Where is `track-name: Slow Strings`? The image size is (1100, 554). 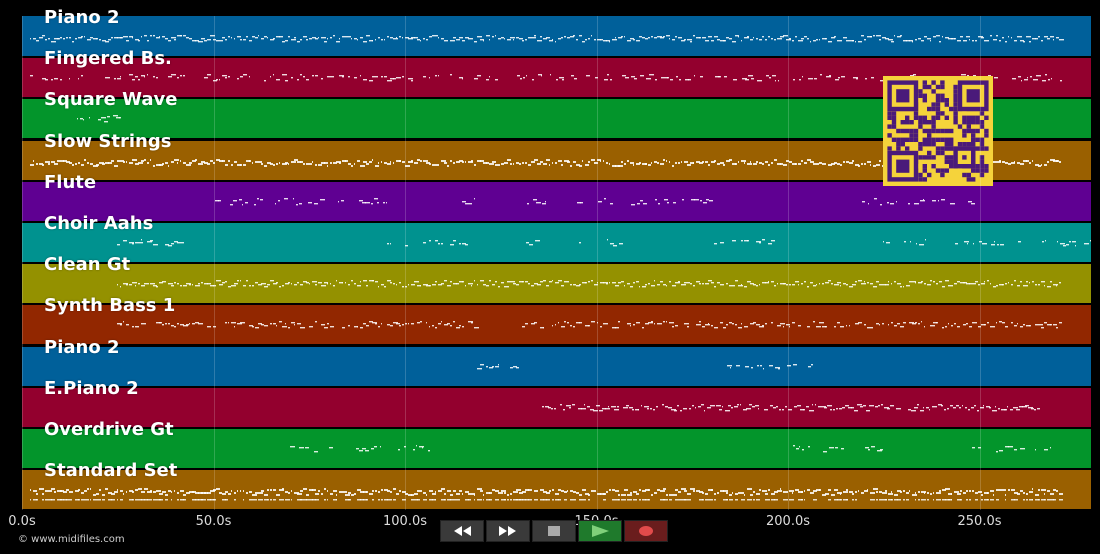 track-name: Slow Strings is located at coordinates (108, 141).